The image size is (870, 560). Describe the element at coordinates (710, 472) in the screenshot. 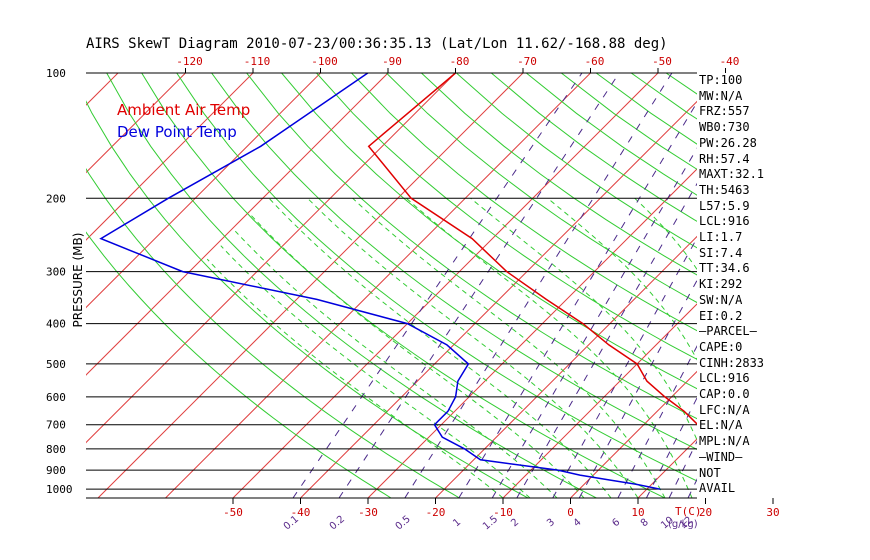

I see `stat-item: NOT` at that location.